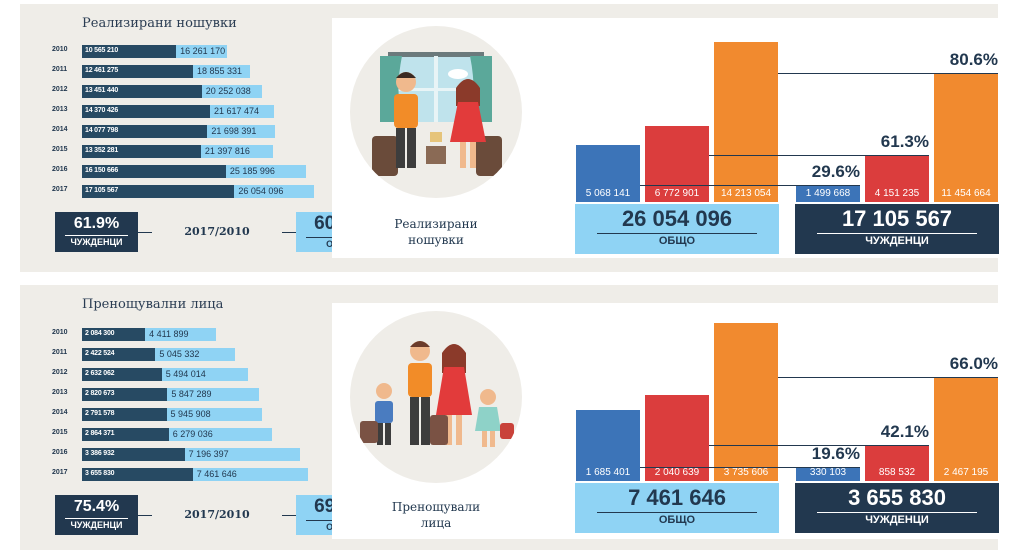 Image resolution: width=1026 pixels, height=551 pixels. Describe the element at coordinates (96, 223) in the screenshot. I see `foreign-growth-value: 61.9%` at that location.